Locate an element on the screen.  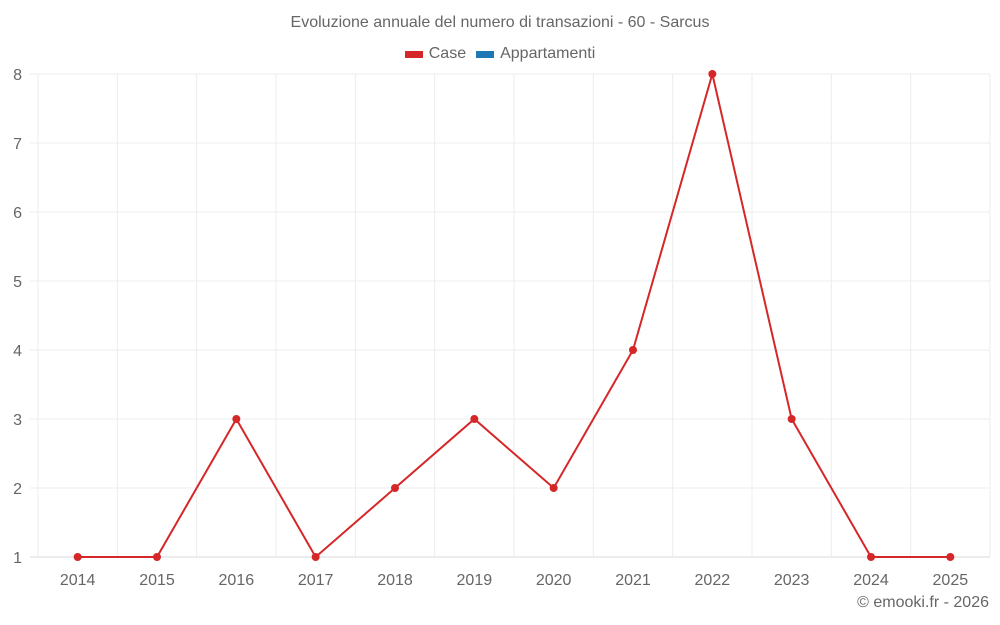
x-tick-label: 2019 is located at coordinates (475, 580).